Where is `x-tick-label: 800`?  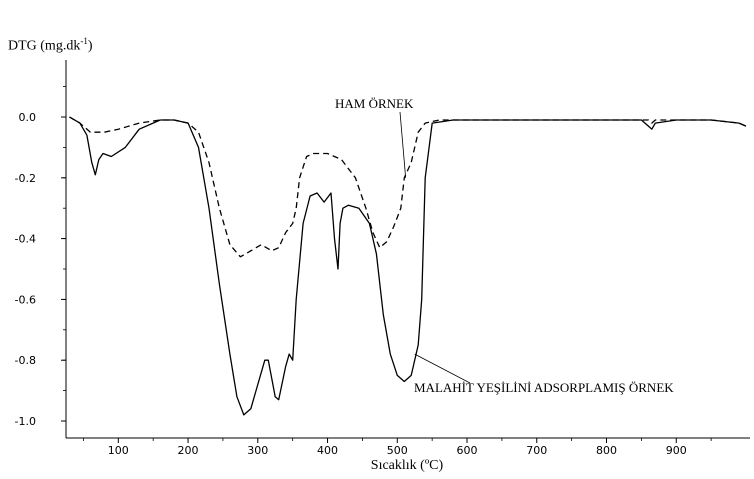
x-tick-label: 800 is located at coordinates (606, 450).